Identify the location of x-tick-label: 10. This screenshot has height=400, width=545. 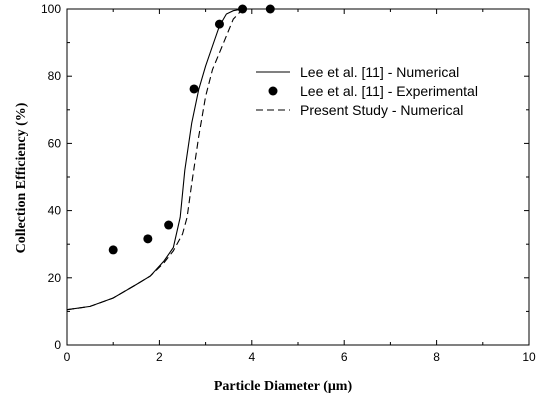
(529, 357).